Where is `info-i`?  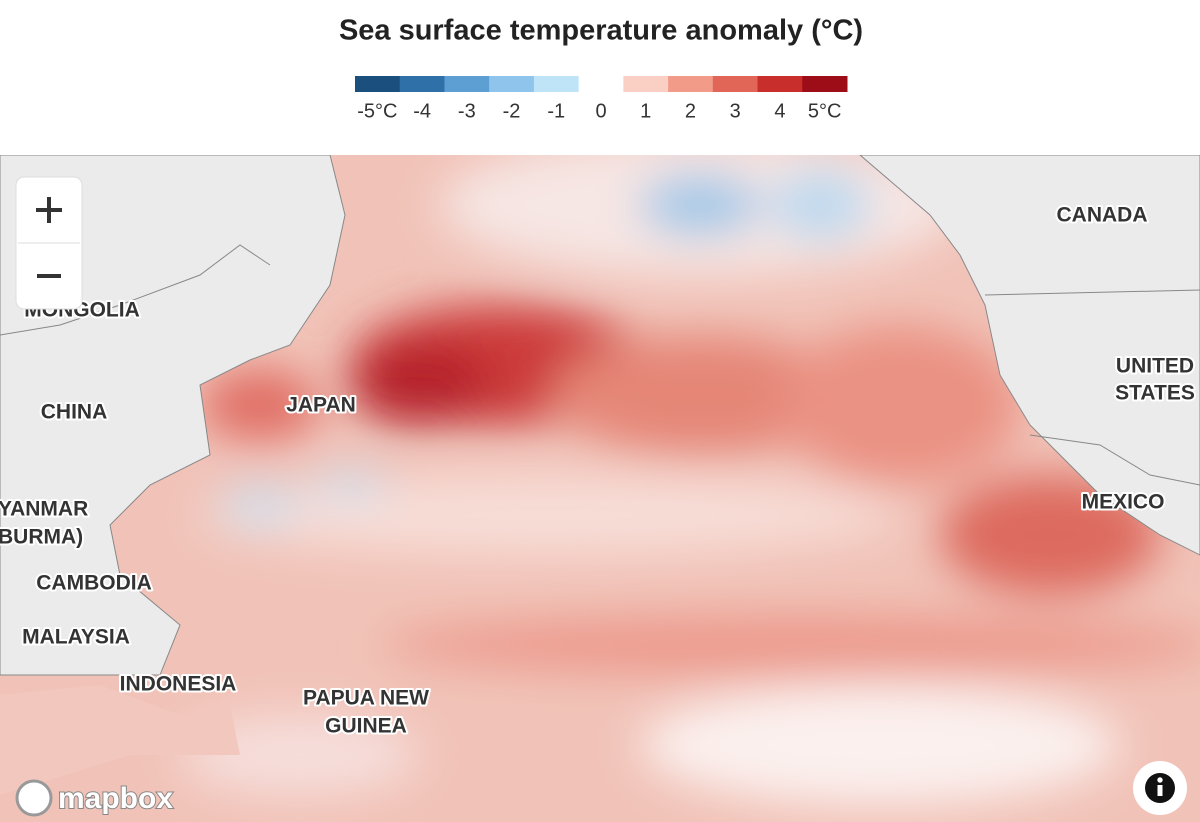
info-i is located at coordinates (1160, 790).